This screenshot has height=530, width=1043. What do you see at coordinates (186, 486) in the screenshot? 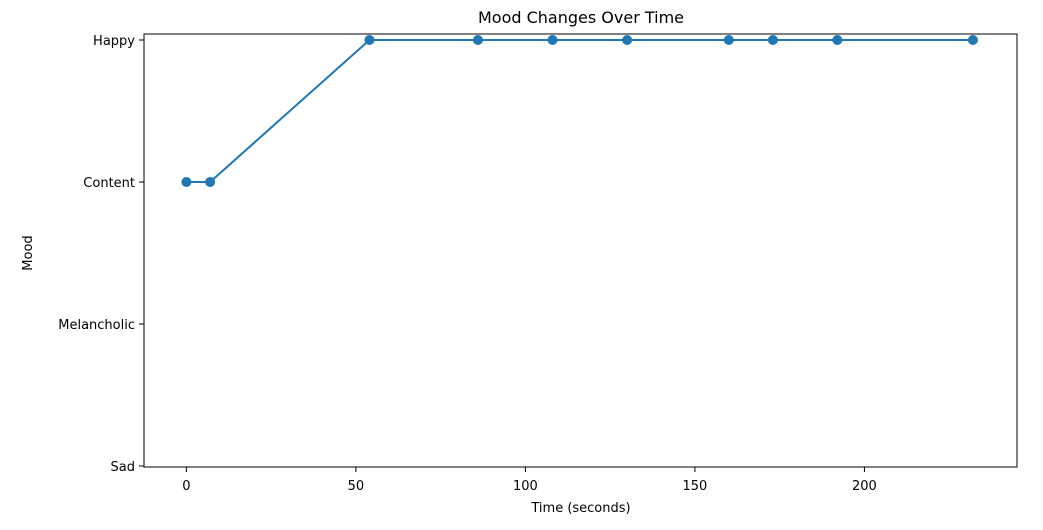
I see `x-tick-label: 0` at bounding box center [186, 486].